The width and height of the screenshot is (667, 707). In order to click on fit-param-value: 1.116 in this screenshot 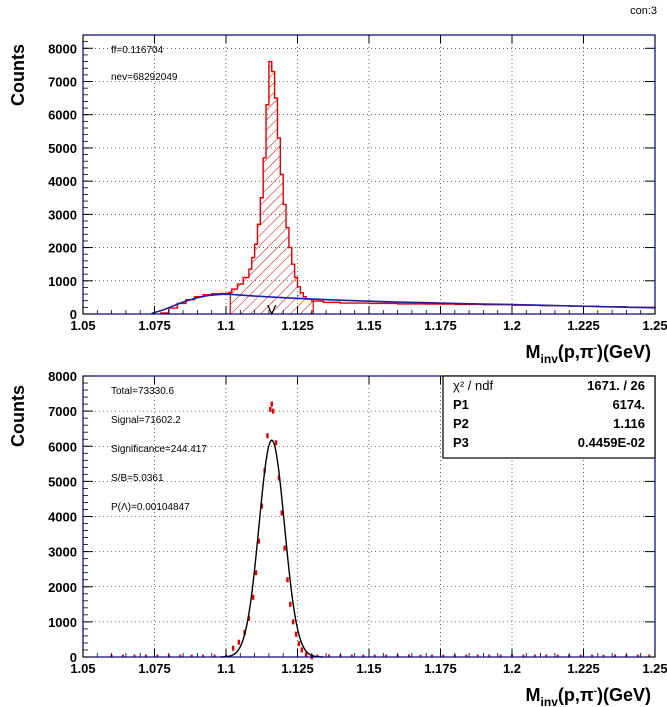, I will do `click(629, 423)`.